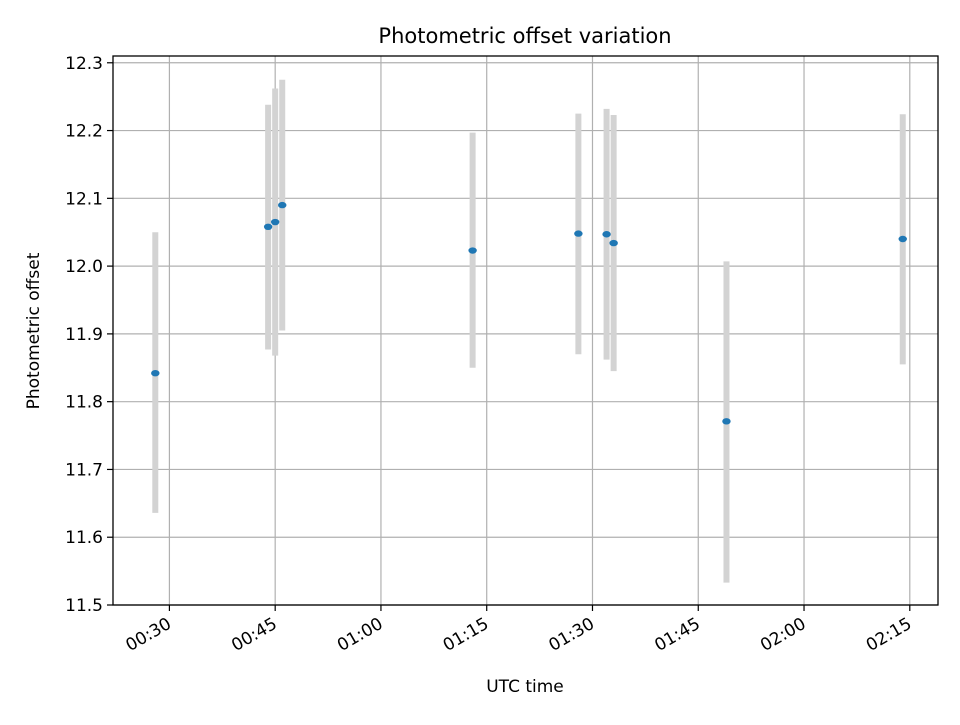  I want to click on y-tick-label: 11.6, so click(84, 538).